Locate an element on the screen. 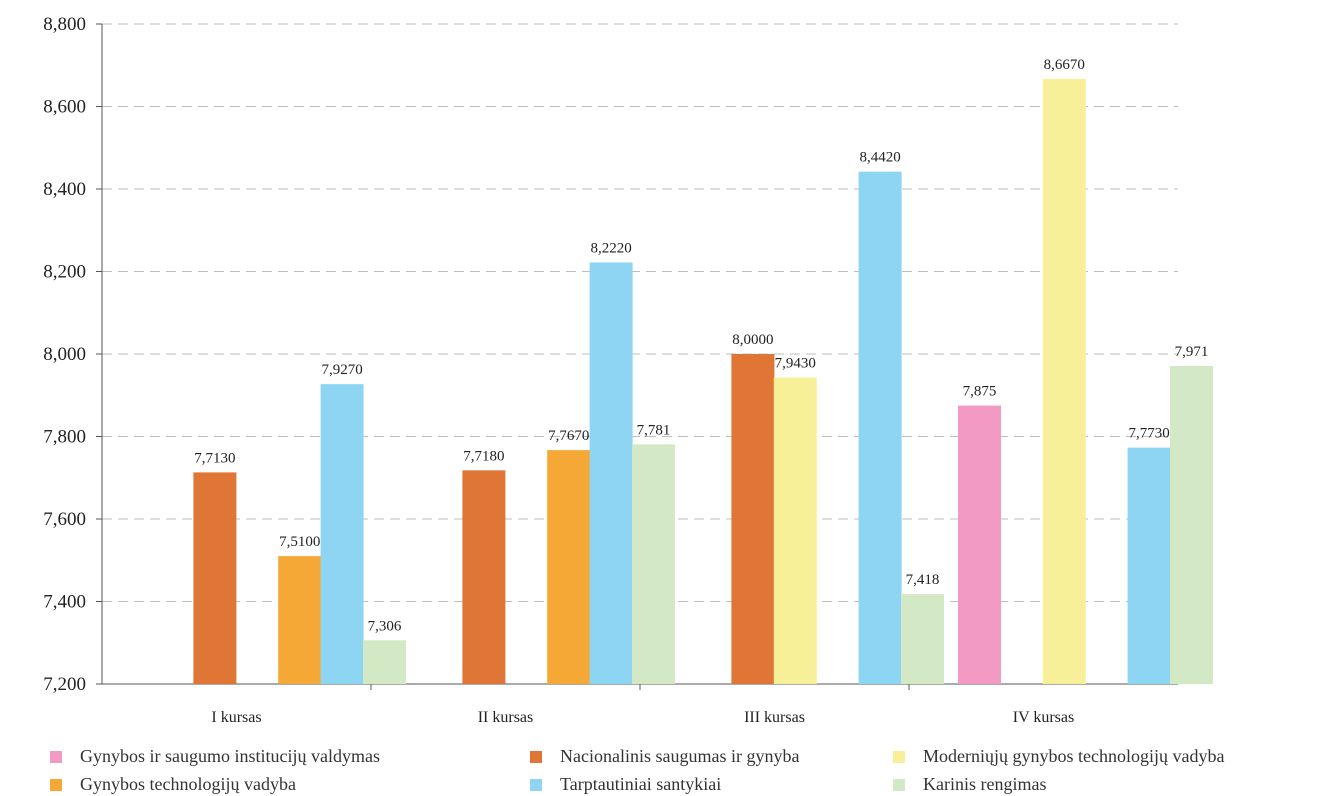 The image size is (1326, 796). y-tick-label: 7,800 is located at coordinates (64, 437).